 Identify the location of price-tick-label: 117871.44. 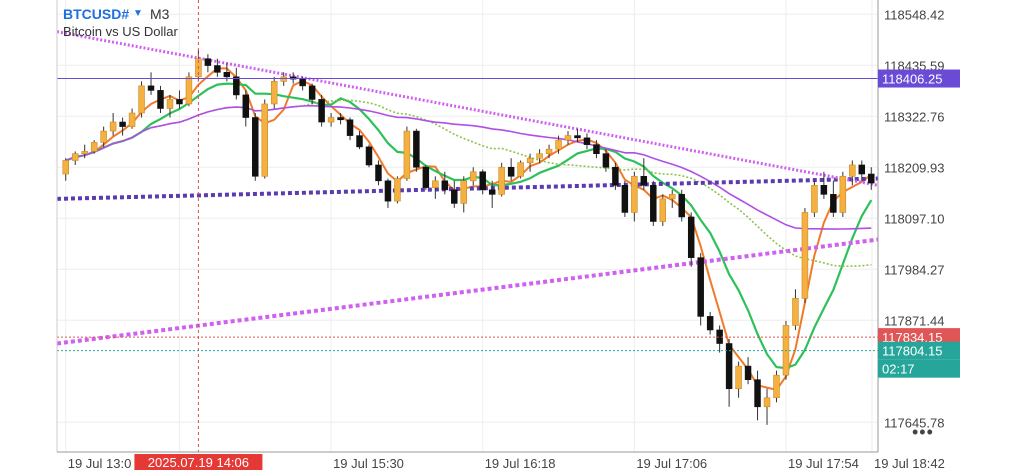
(914, 320).